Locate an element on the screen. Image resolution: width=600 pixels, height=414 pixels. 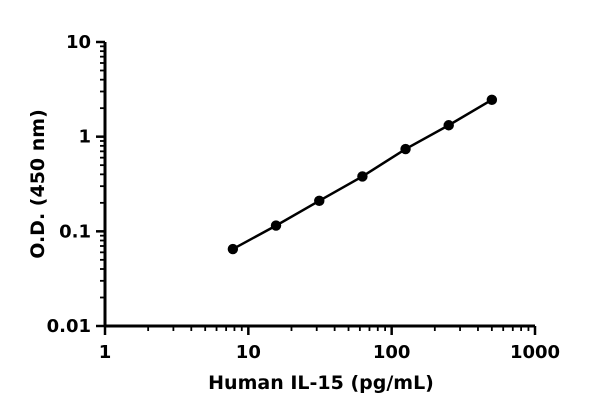
x-tick-label: 10 is located at coordinates (248, 352).